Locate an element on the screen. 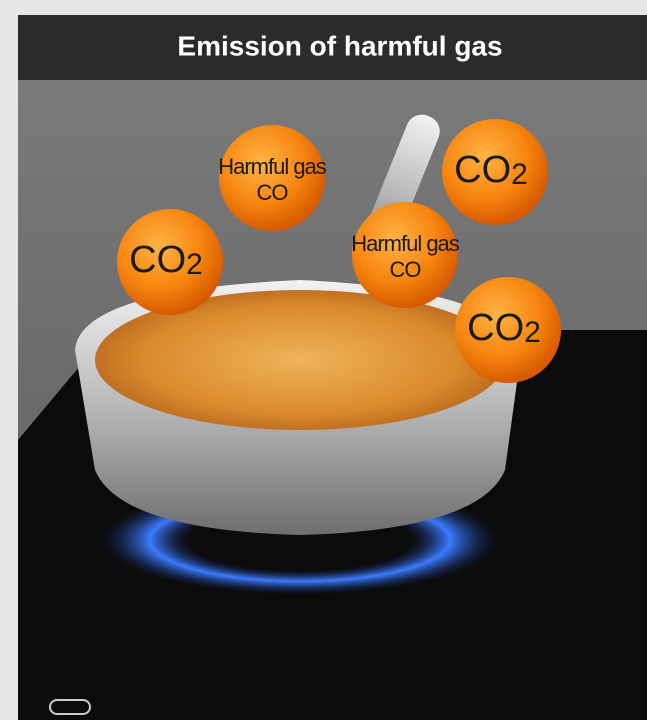 The image size is (647, 720). food is located at coordinates (300, 360).